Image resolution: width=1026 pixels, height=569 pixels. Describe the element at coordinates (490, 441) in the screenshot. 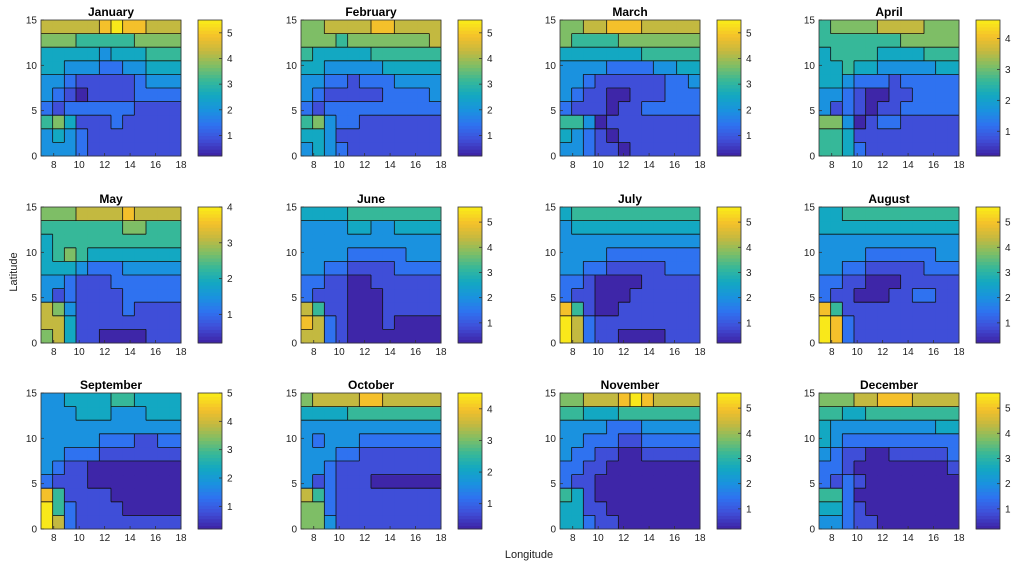

I see `colorbar-tick-label: 3` at that location.